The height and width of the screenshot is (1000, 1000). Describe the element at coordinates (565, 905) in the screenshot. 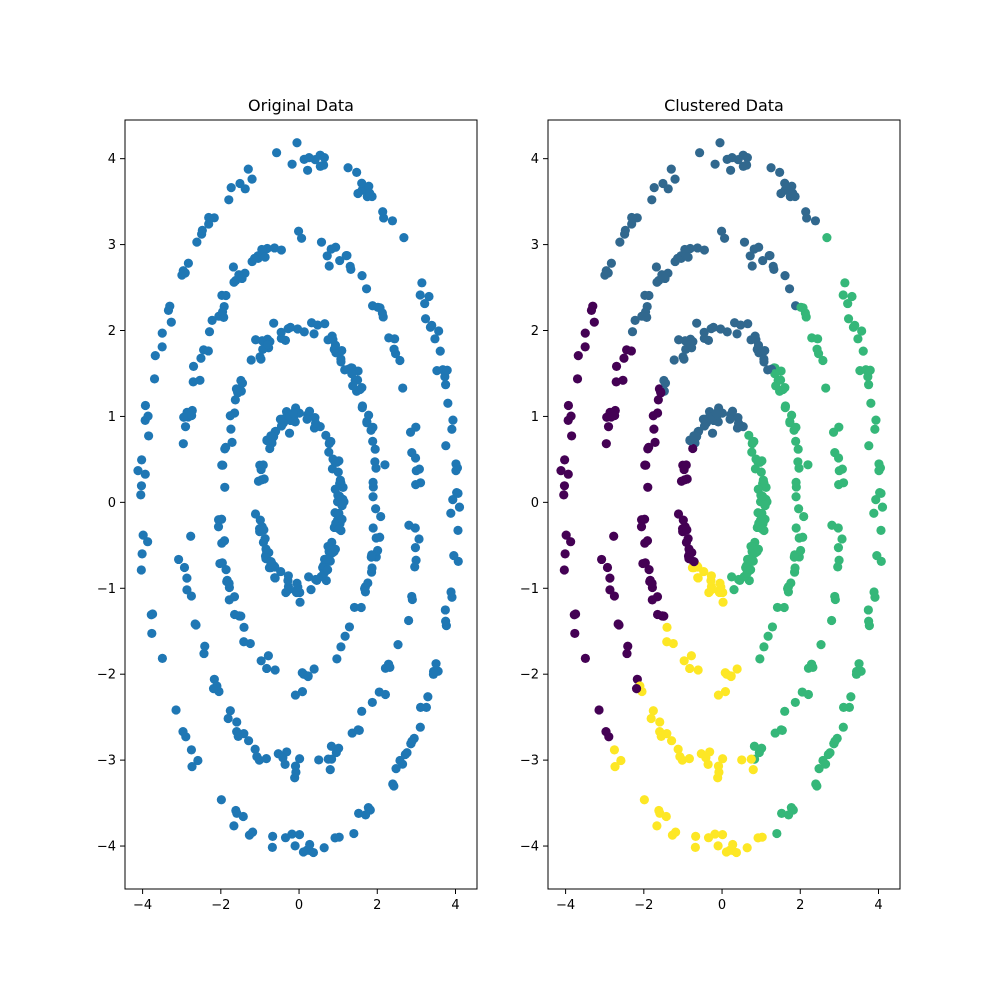

I see `x-tick-label: −4` at that location.